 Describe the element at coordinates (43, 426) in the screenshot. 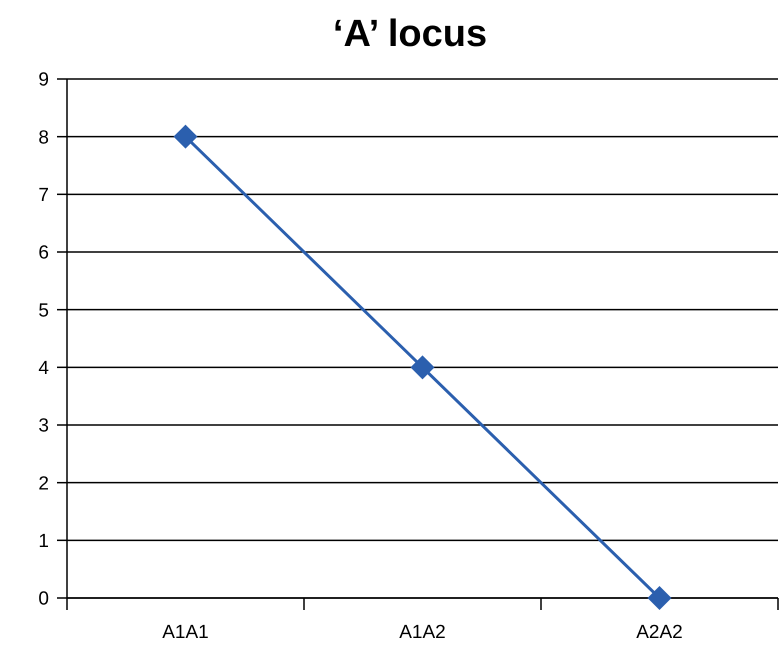

I see `y-tick-label: 3` at that location.